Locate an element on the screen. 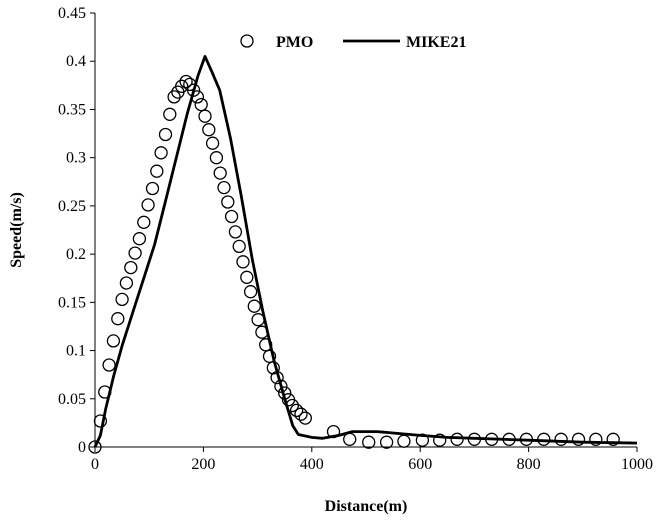  y-tick-label: 0.4 is located at coordinates (76, 61).